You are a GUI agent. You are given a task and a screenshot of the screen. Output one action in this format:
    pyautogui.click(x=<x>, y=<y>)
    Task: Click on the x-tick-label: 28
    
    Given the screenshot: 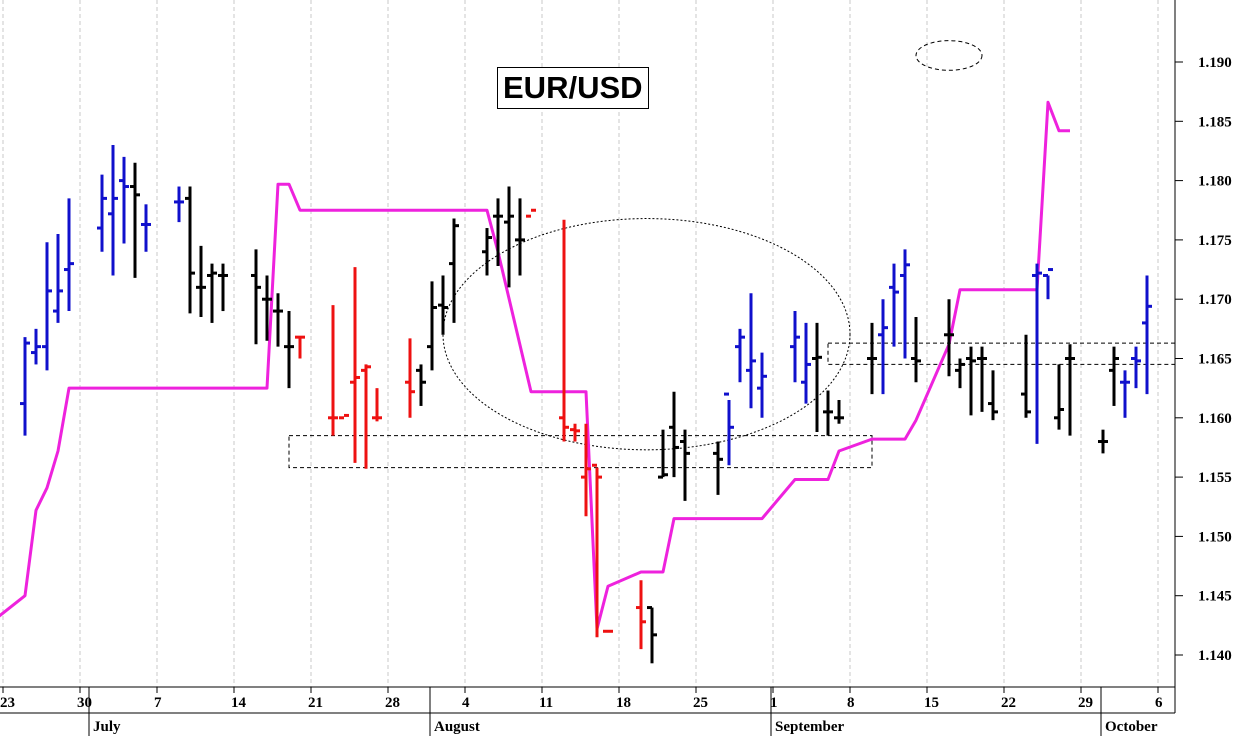 What is the action you would take?
    pyautogui.click(x=392, y=703)
    